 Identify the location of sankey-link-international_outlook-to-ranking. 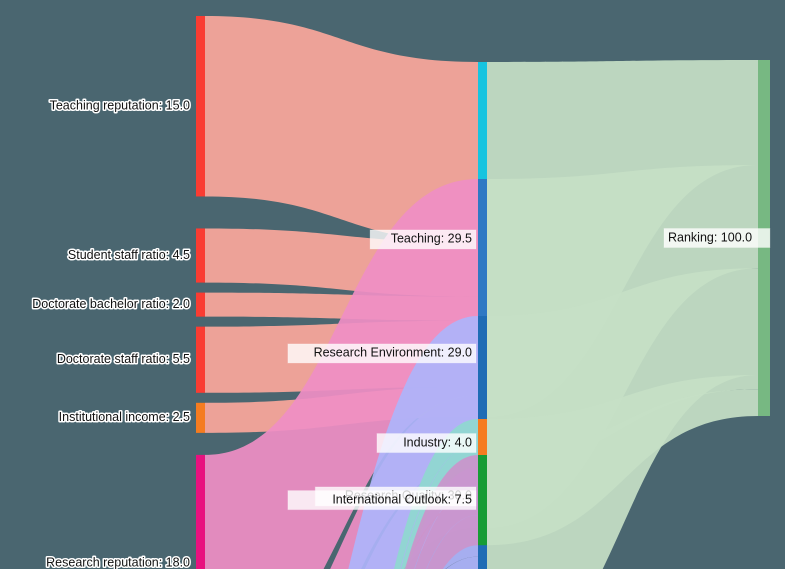
(622, 467).